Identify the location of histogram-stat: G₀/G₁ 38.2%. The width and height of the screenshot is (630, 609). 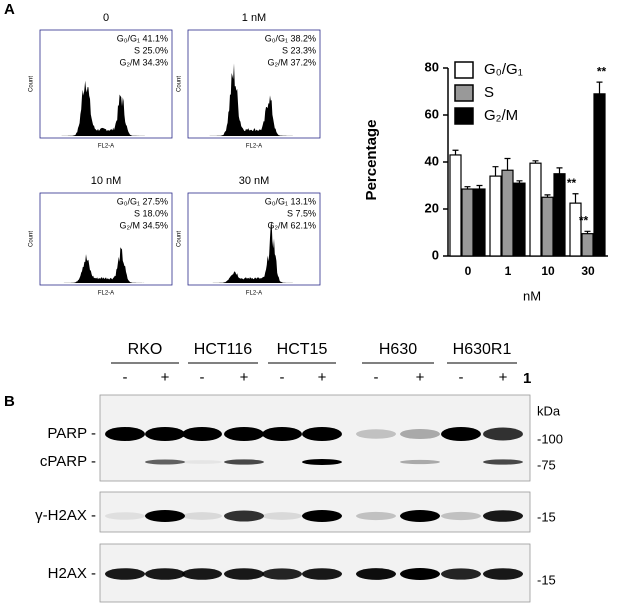
(290, 38).